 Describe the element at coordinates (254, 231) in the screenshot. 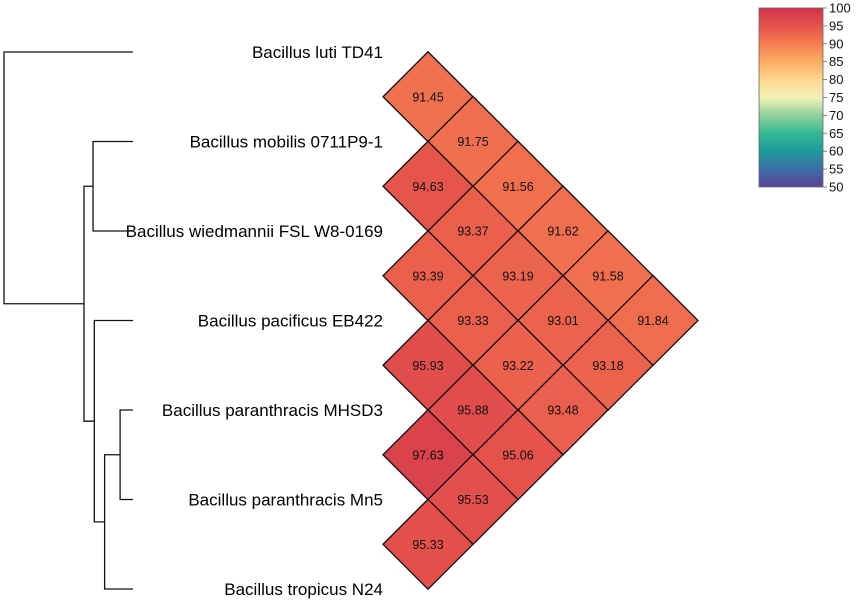

I see `taxon-label: Bacillus wiedmannii FSL W8-0169` at that location.